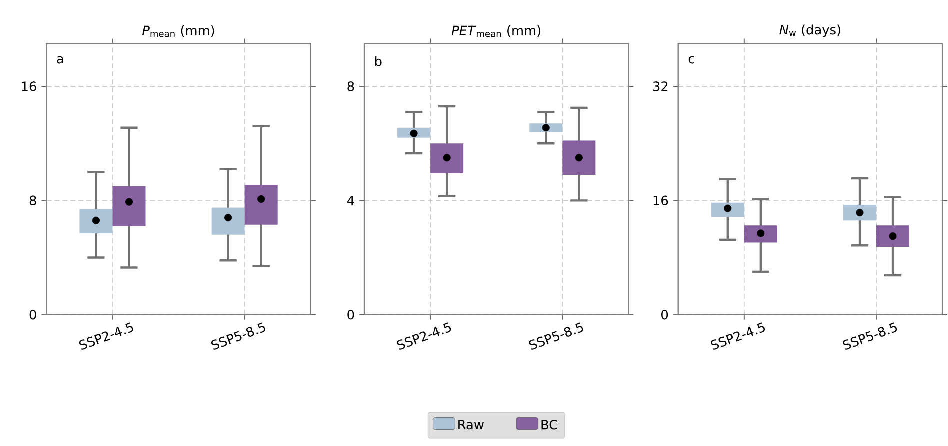  I want to click on legend-label: BC, so click(550, 425).